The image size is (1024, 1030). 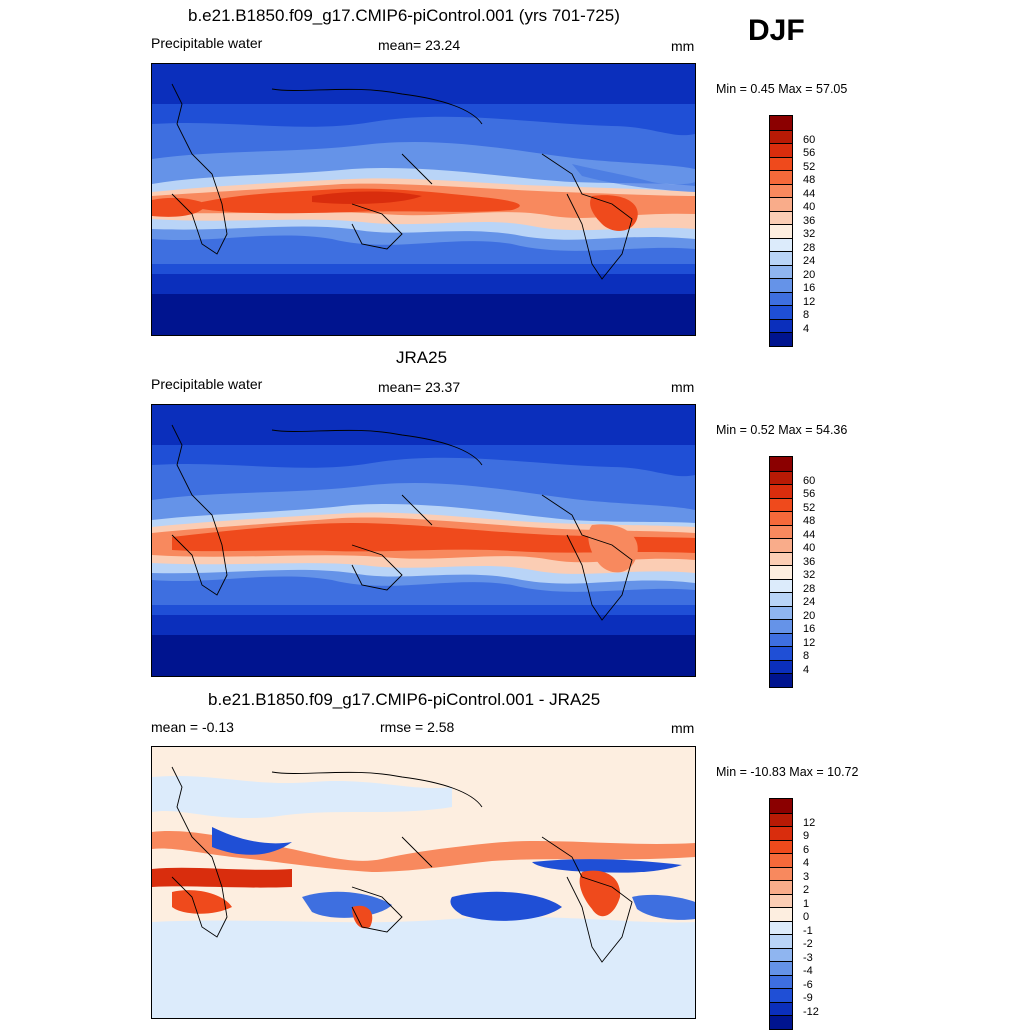 I want to click on units-label: mm, so click(x=683, y=46).